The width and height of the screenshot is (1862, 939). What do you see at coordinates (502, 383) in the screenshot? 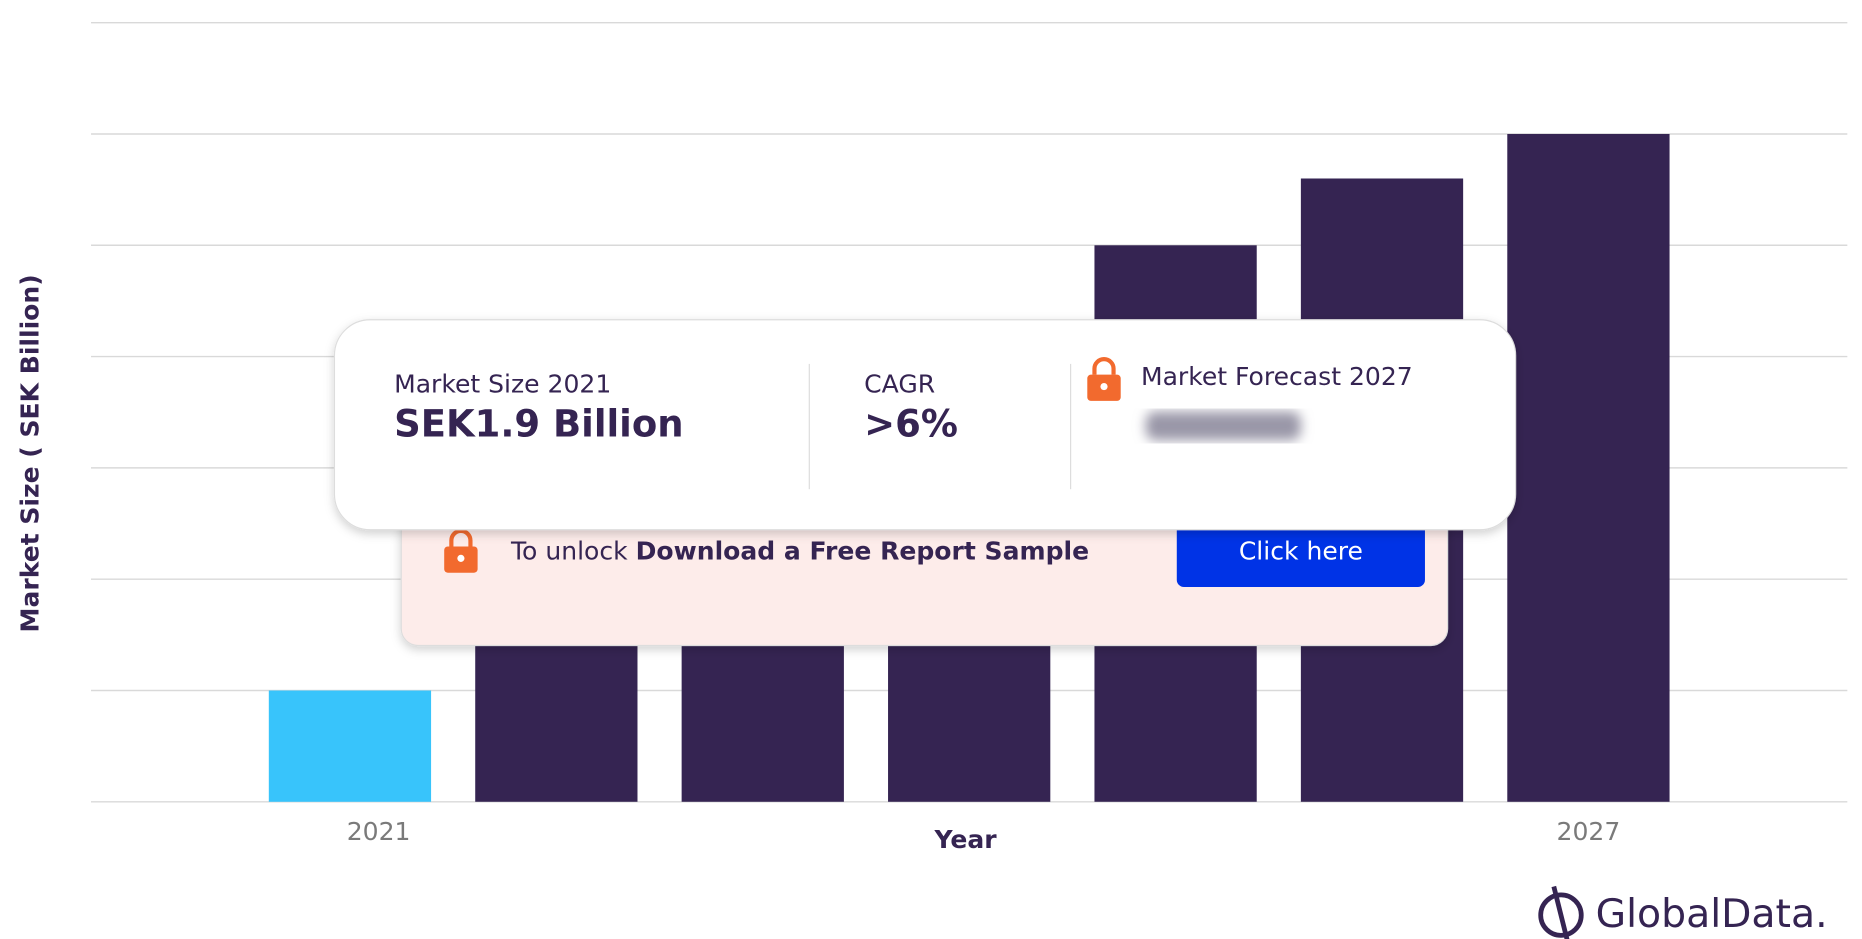
I see `market-size-label: Market Size 2021` at bounding box center [502, 383].